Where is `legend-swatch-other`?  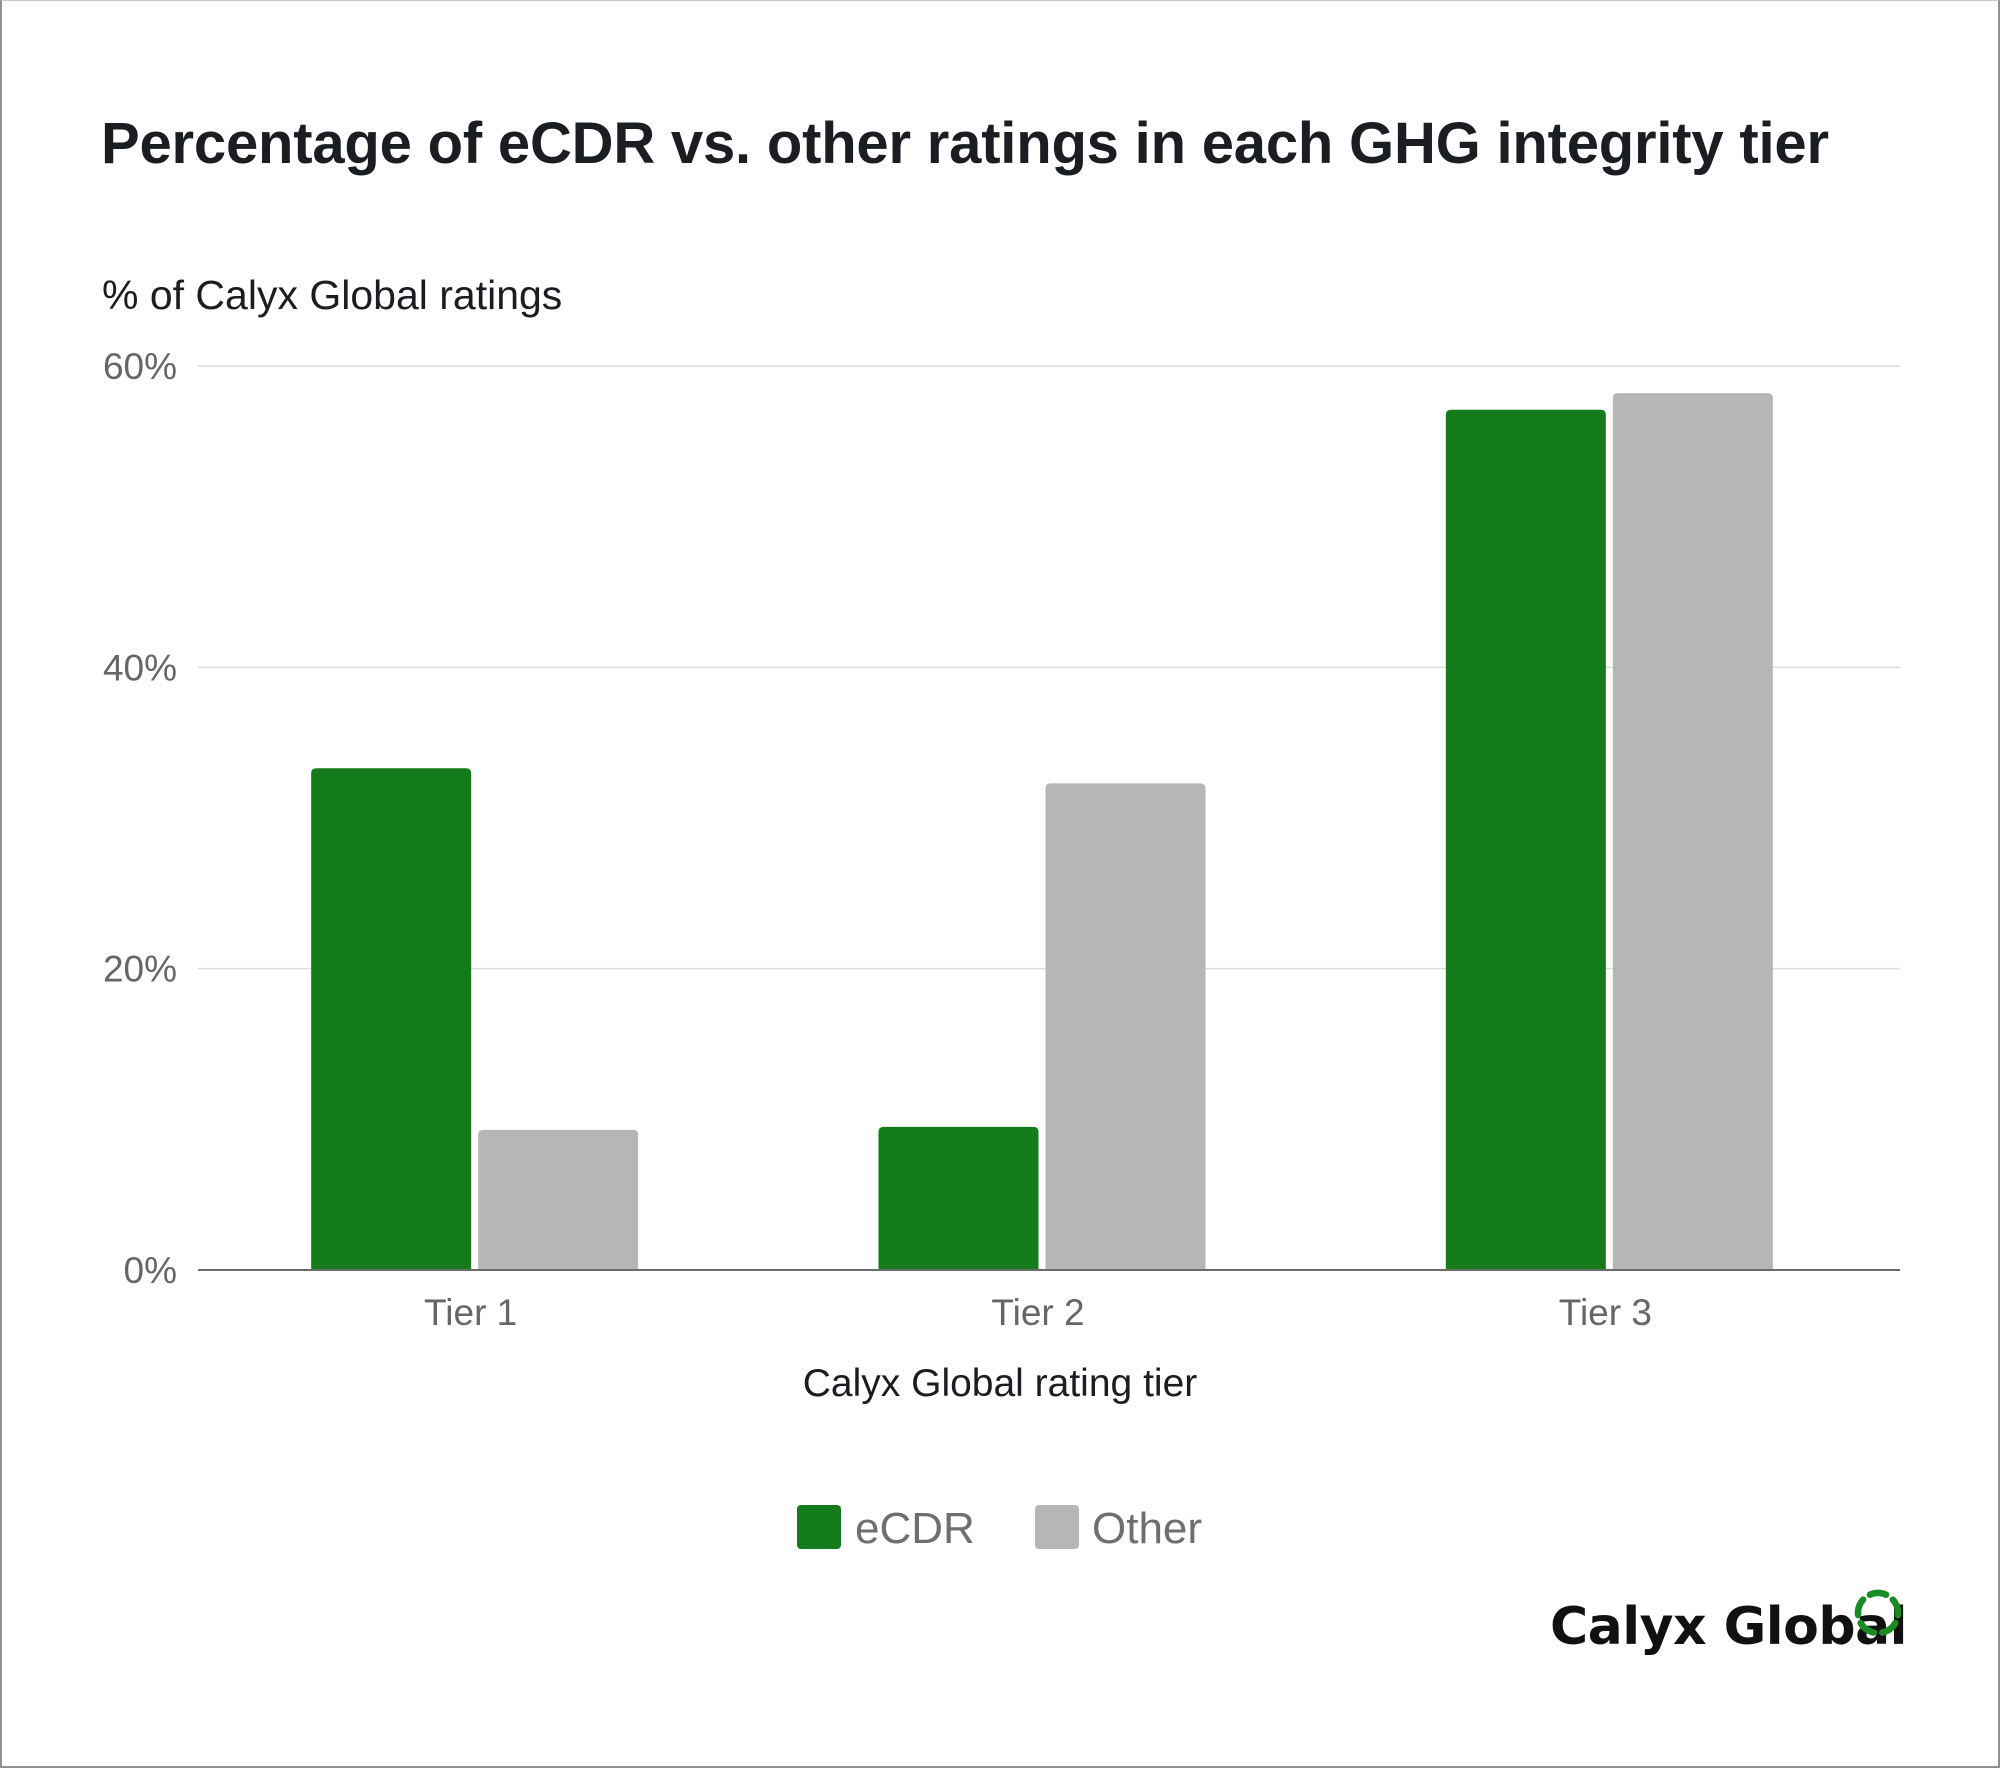
legend-swatch-other is located at coordinates (1057, 1527).